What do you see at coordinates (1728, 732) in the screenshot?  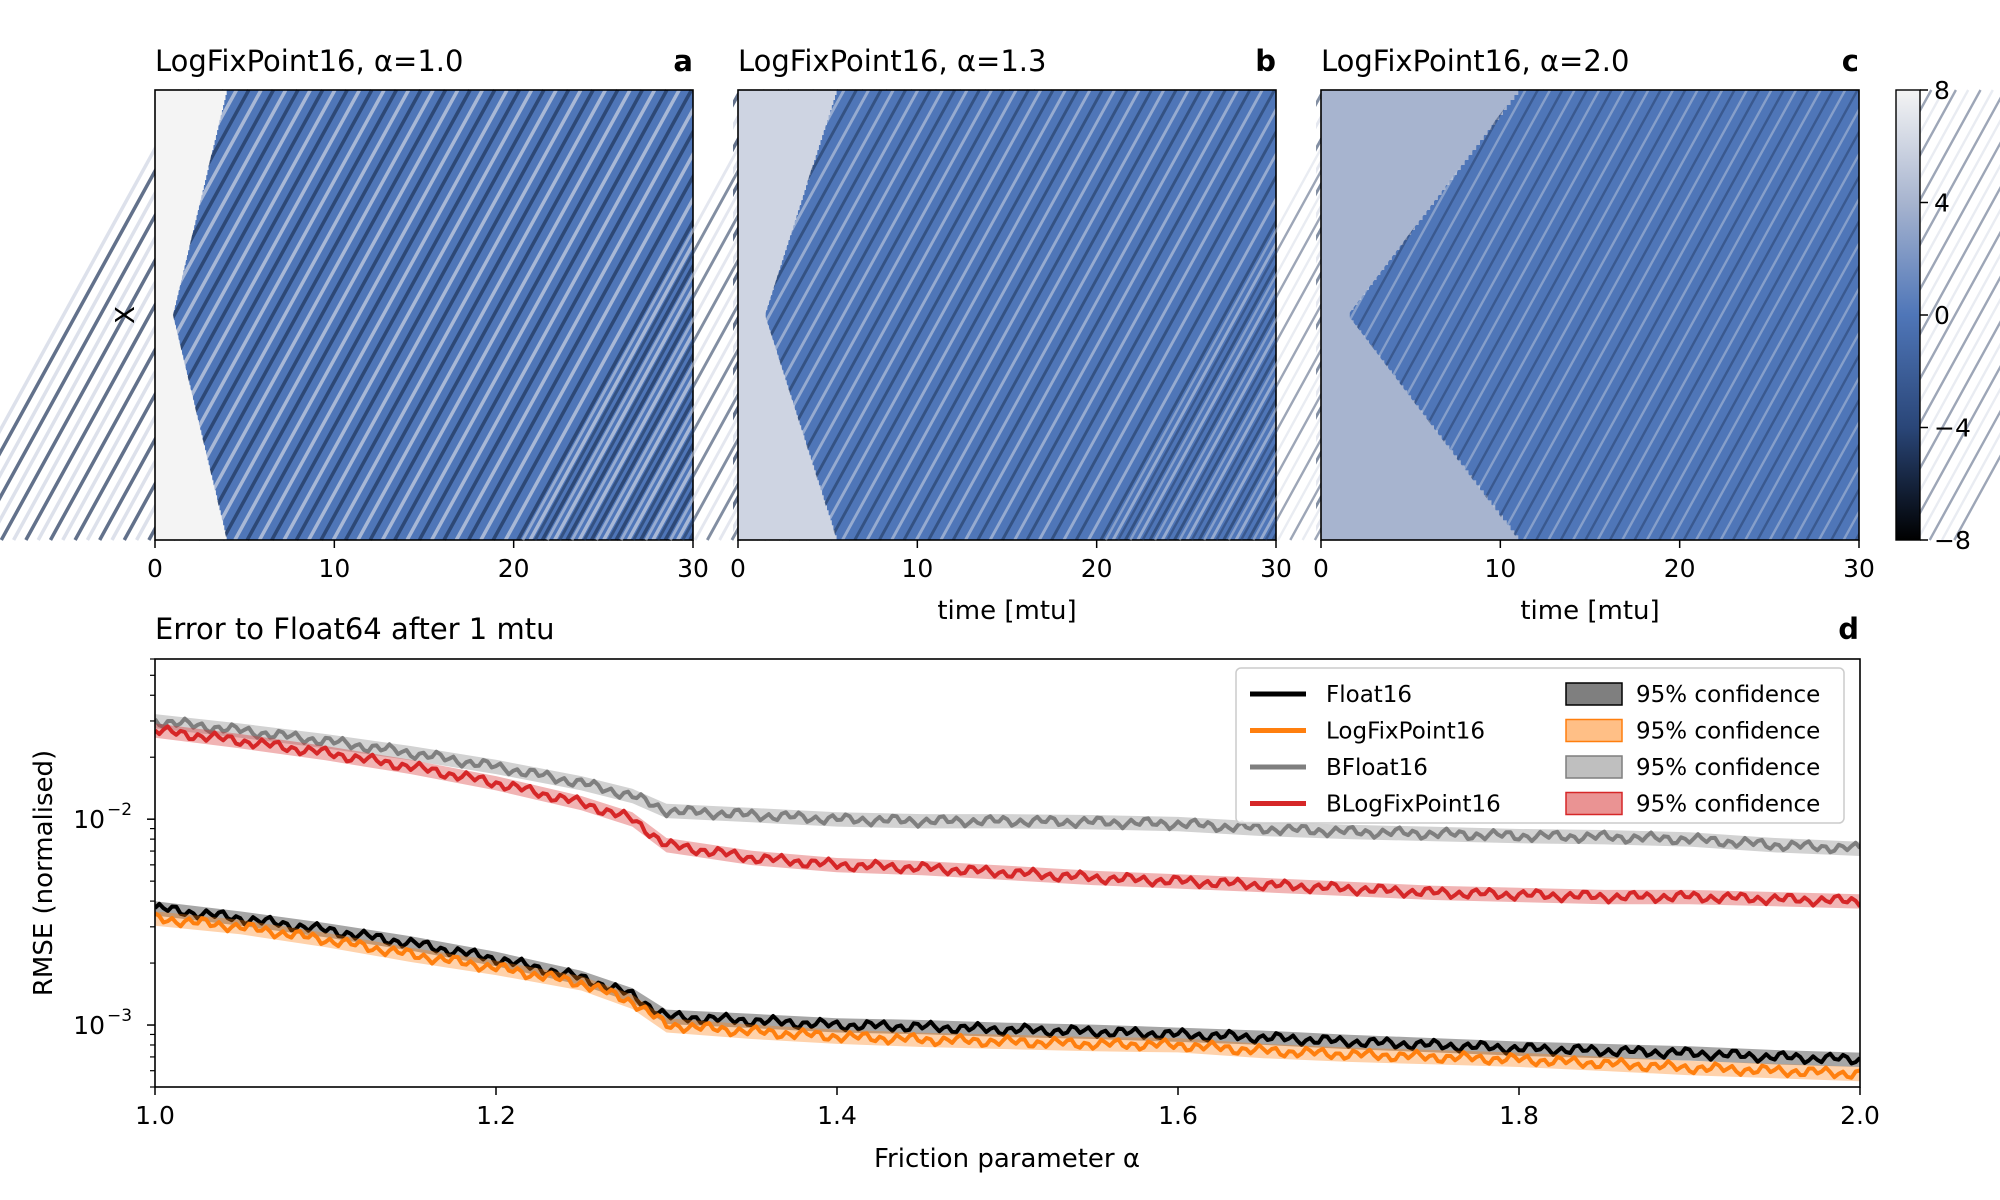 I see `legend-confidence-label: 95% confidence` at bounding box center [1728, 732].